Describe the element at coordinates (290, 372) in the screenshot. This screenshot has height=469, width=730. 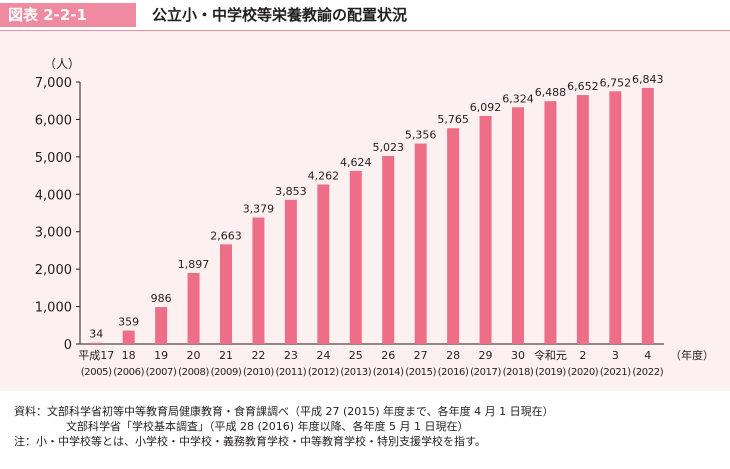
I see `x-tick-label-year: (2011)` at that location.